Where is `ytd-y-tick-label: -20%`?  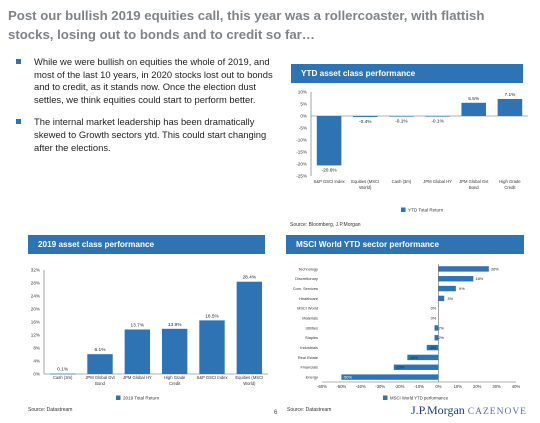 ytd-y-tick-label: -20% is located at coordinates (301, 164).